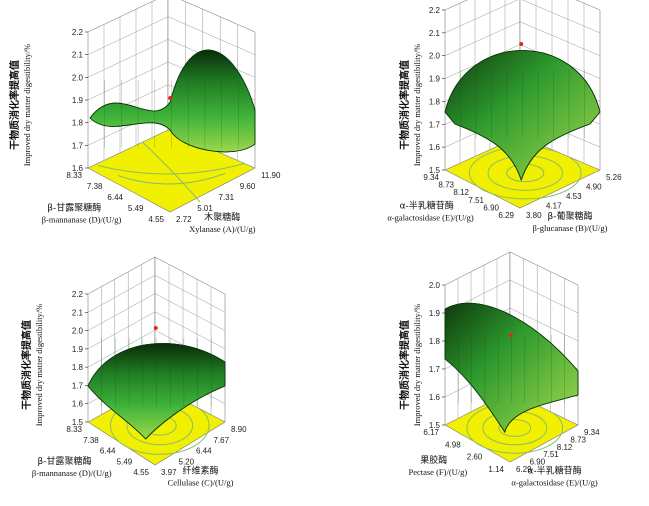 The width and height of the screenshot is (649, 506). I want to click on x-tick-label: 4.53, so click(574, 196).